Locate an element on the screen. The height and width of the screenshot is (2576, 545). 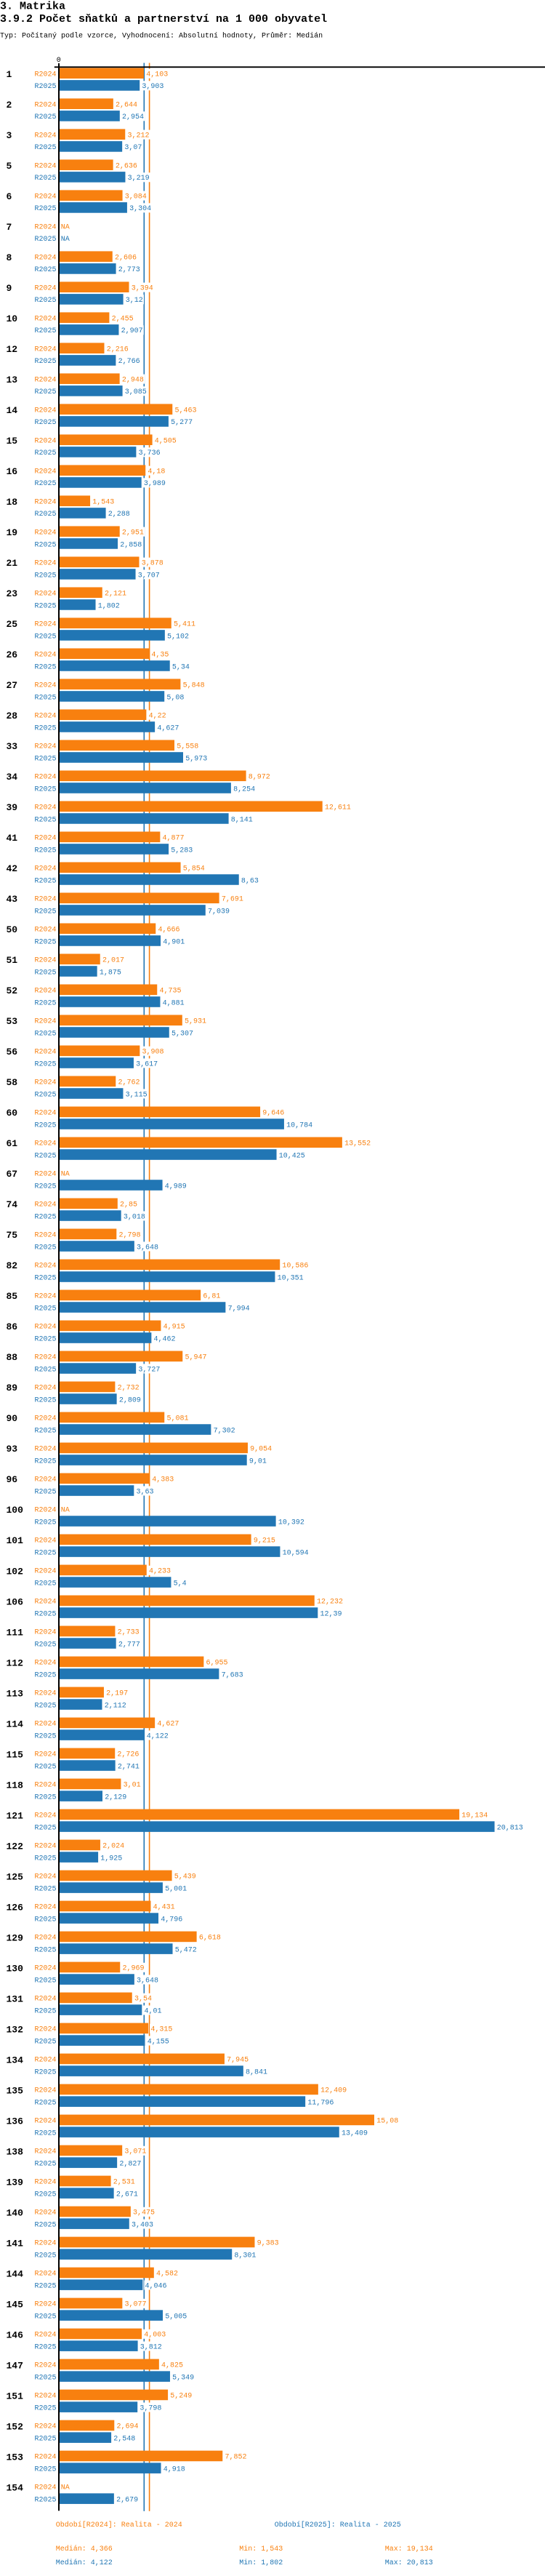
svg-text: Medián: 4,366 is located at coordinates (84, 2549).